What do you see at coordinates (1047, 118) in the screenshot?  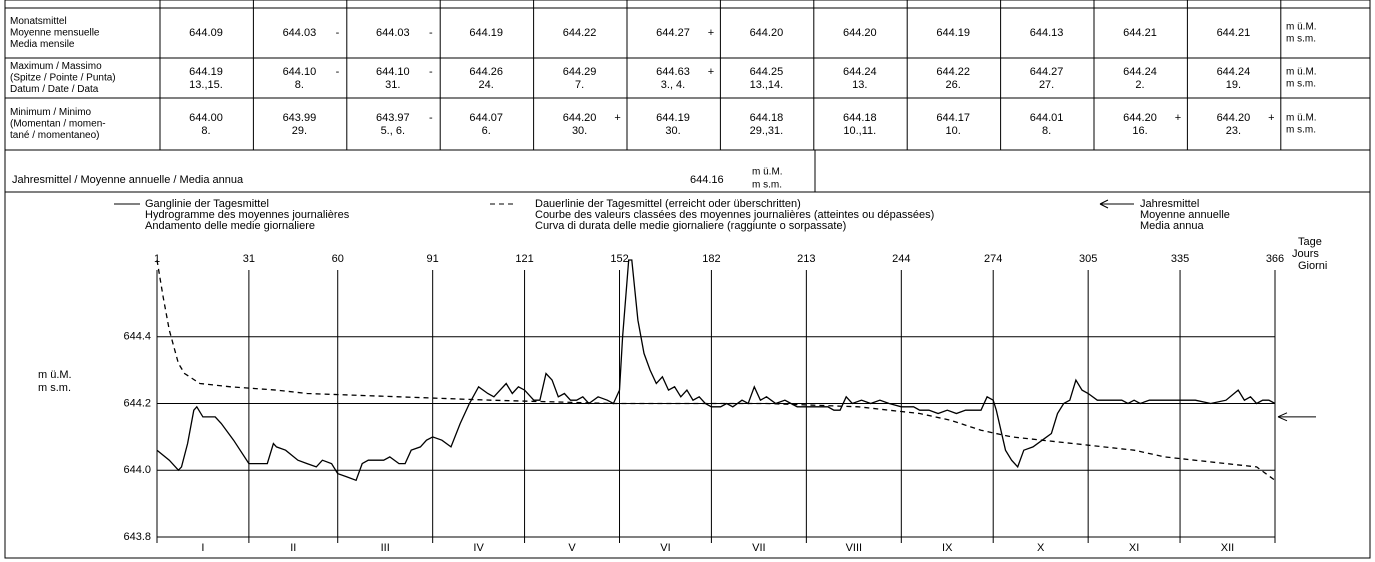 I see `cell-value: 644.01` at bounding box center [1047, 118].